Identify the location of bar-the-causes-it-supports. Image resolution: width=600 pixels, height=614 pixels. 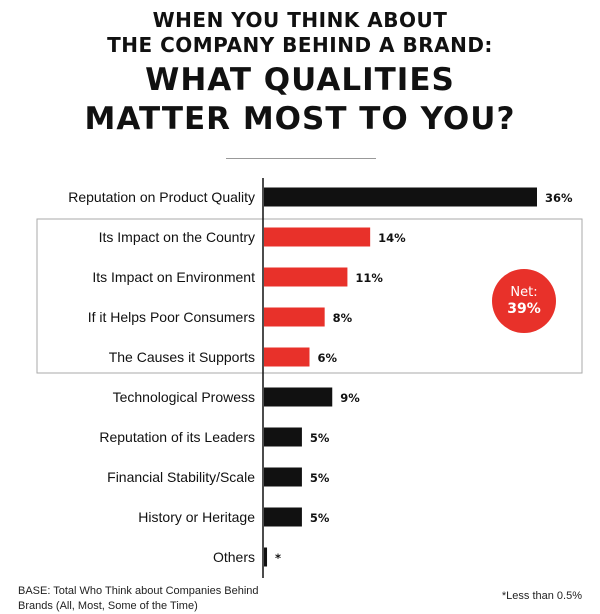
(287, 357).